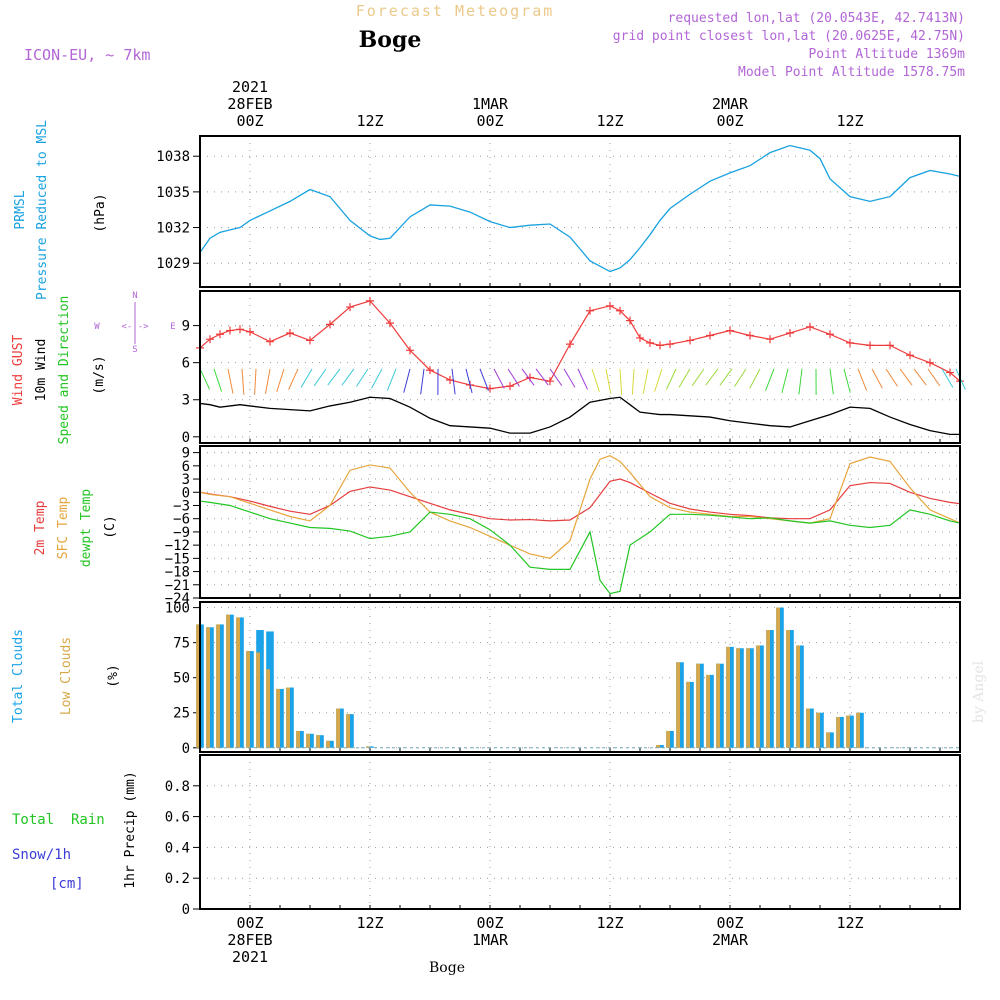 The image size is (1000, 1000). Describe the element at coordinates (979, 691) in the screenshot. I see `watermark: by Angel` at that location.